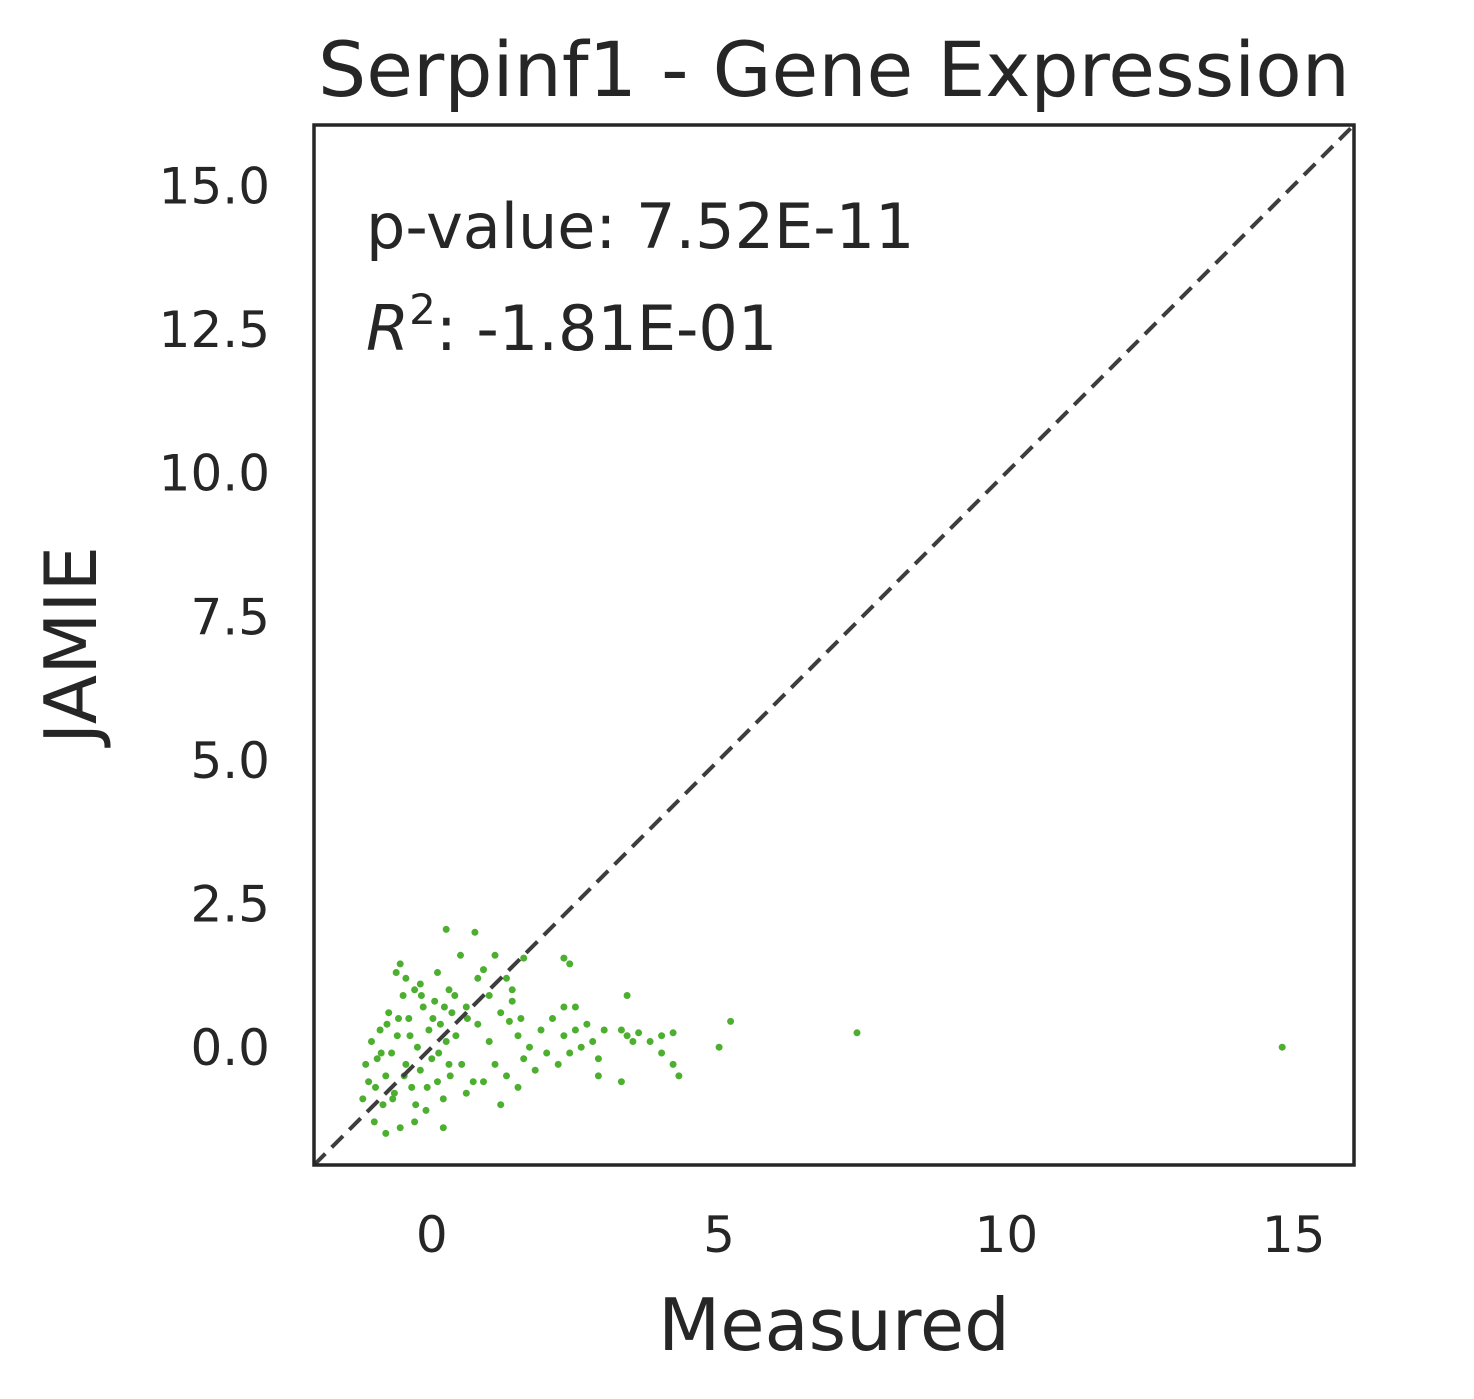 The width and height of the screenshot is (1474, 1399). Describe the element at coordinates (214, 330) in the screenshot. I see `y-tick-label: 12.5` at that location.